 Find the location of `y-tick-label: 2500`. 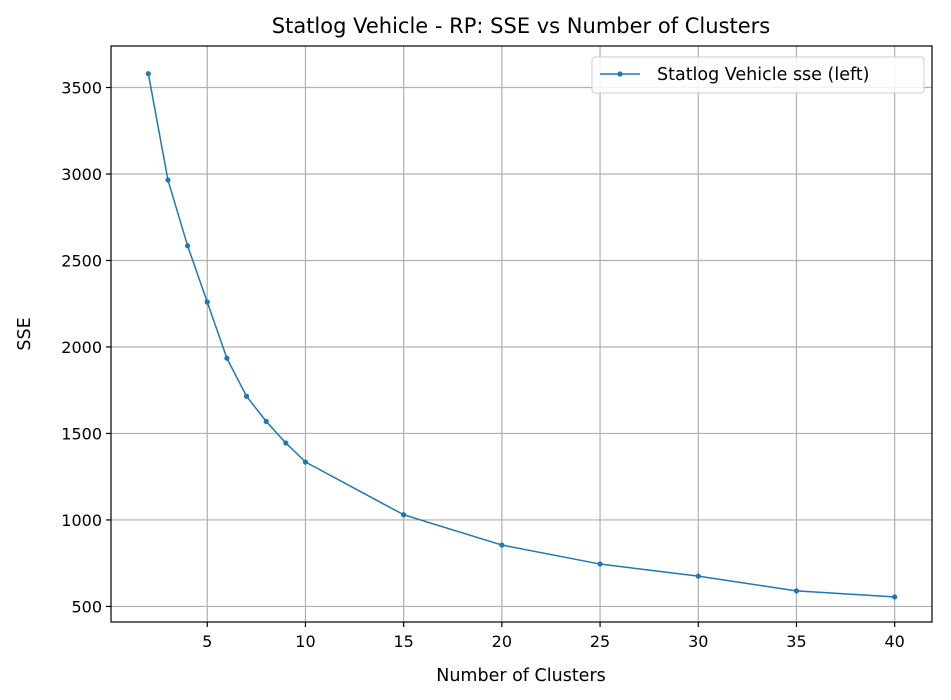

y-tick-label: 2500 is located at coordinates (81, 260).